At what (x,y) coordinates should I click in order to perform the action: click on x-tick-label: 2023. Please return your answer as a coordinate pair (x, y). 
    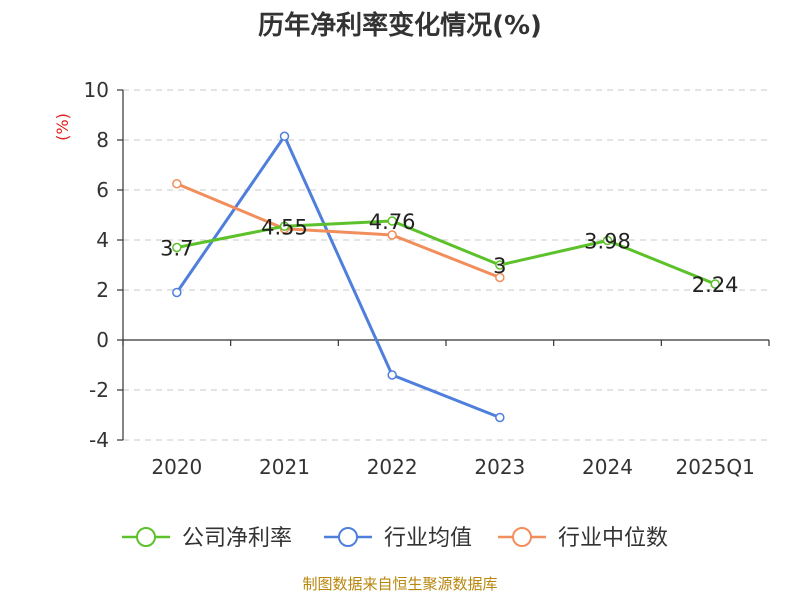
    Looking at the image, I should click on (499, 467).